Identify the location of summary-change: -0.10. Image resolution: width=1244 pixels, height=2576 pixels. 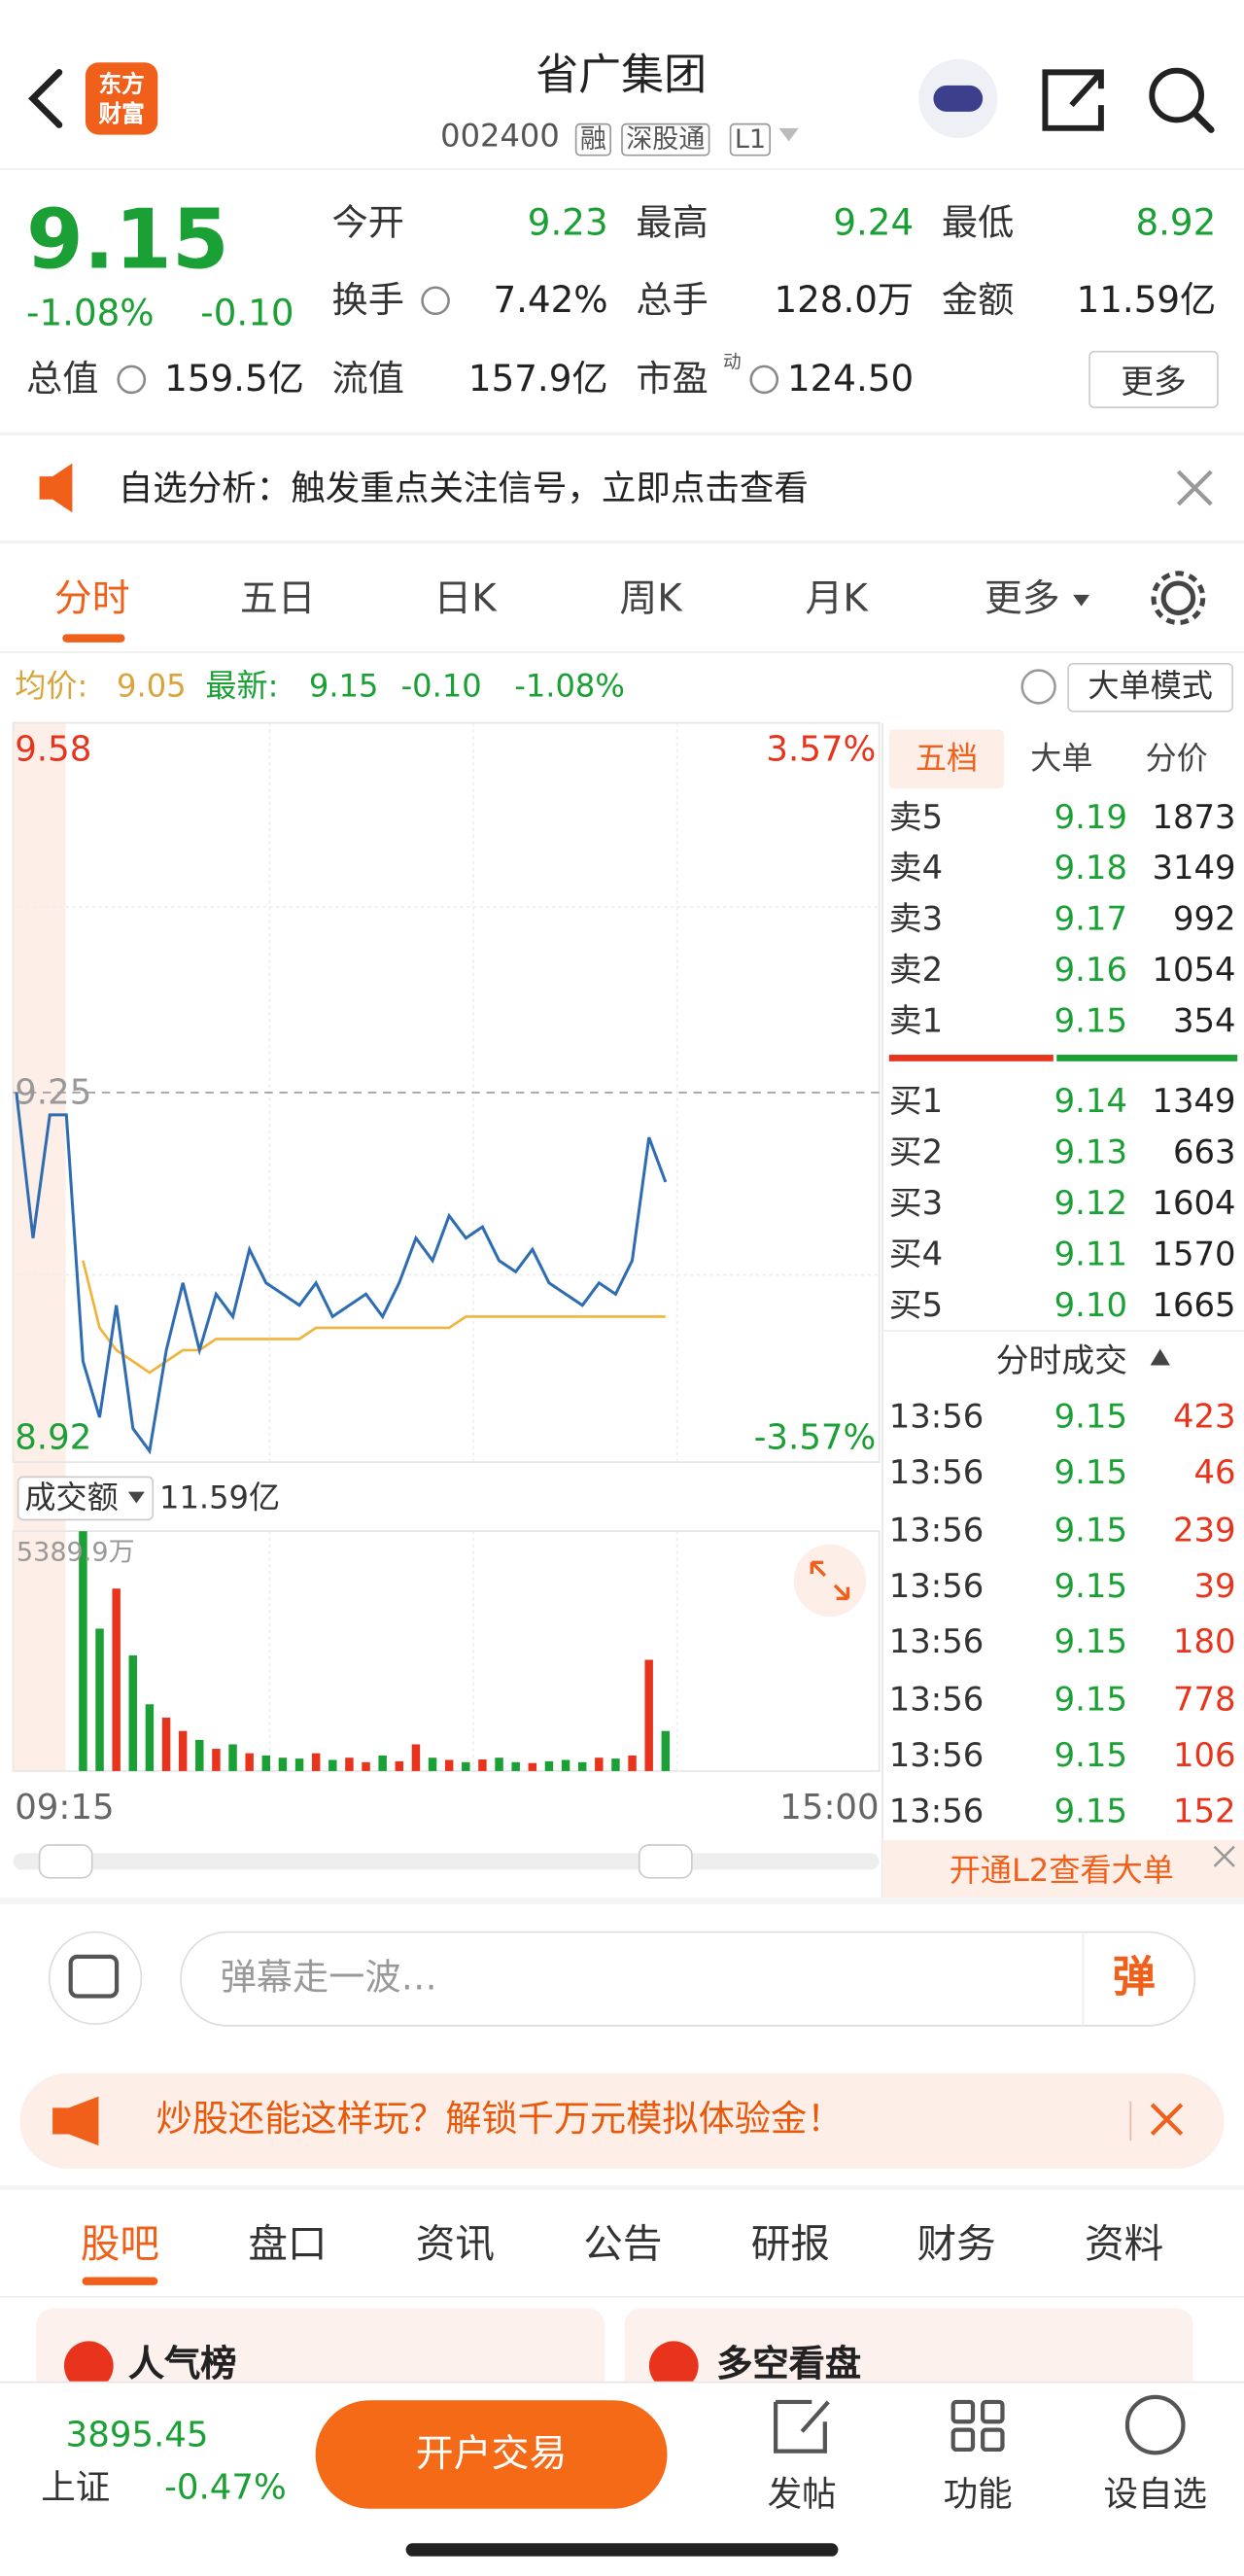
(441, 686).